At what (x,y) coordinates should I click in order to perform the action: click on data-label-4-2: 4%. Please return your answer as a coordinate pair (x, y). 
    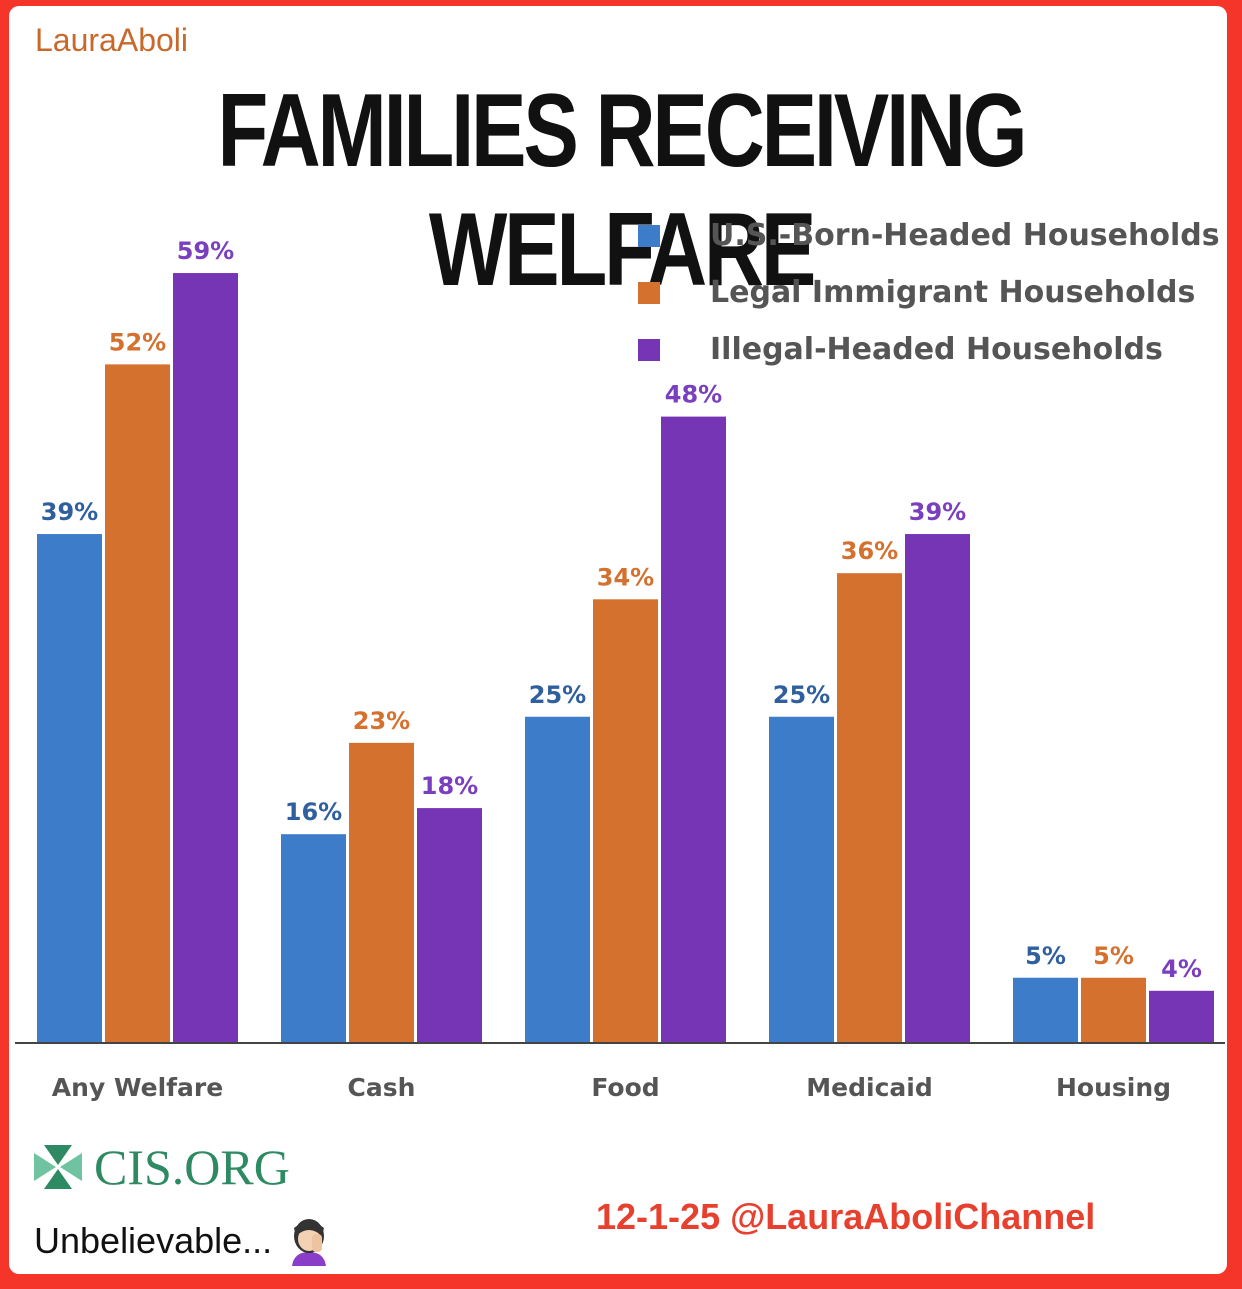
    Looking at the image, I should click on (1181, 969).